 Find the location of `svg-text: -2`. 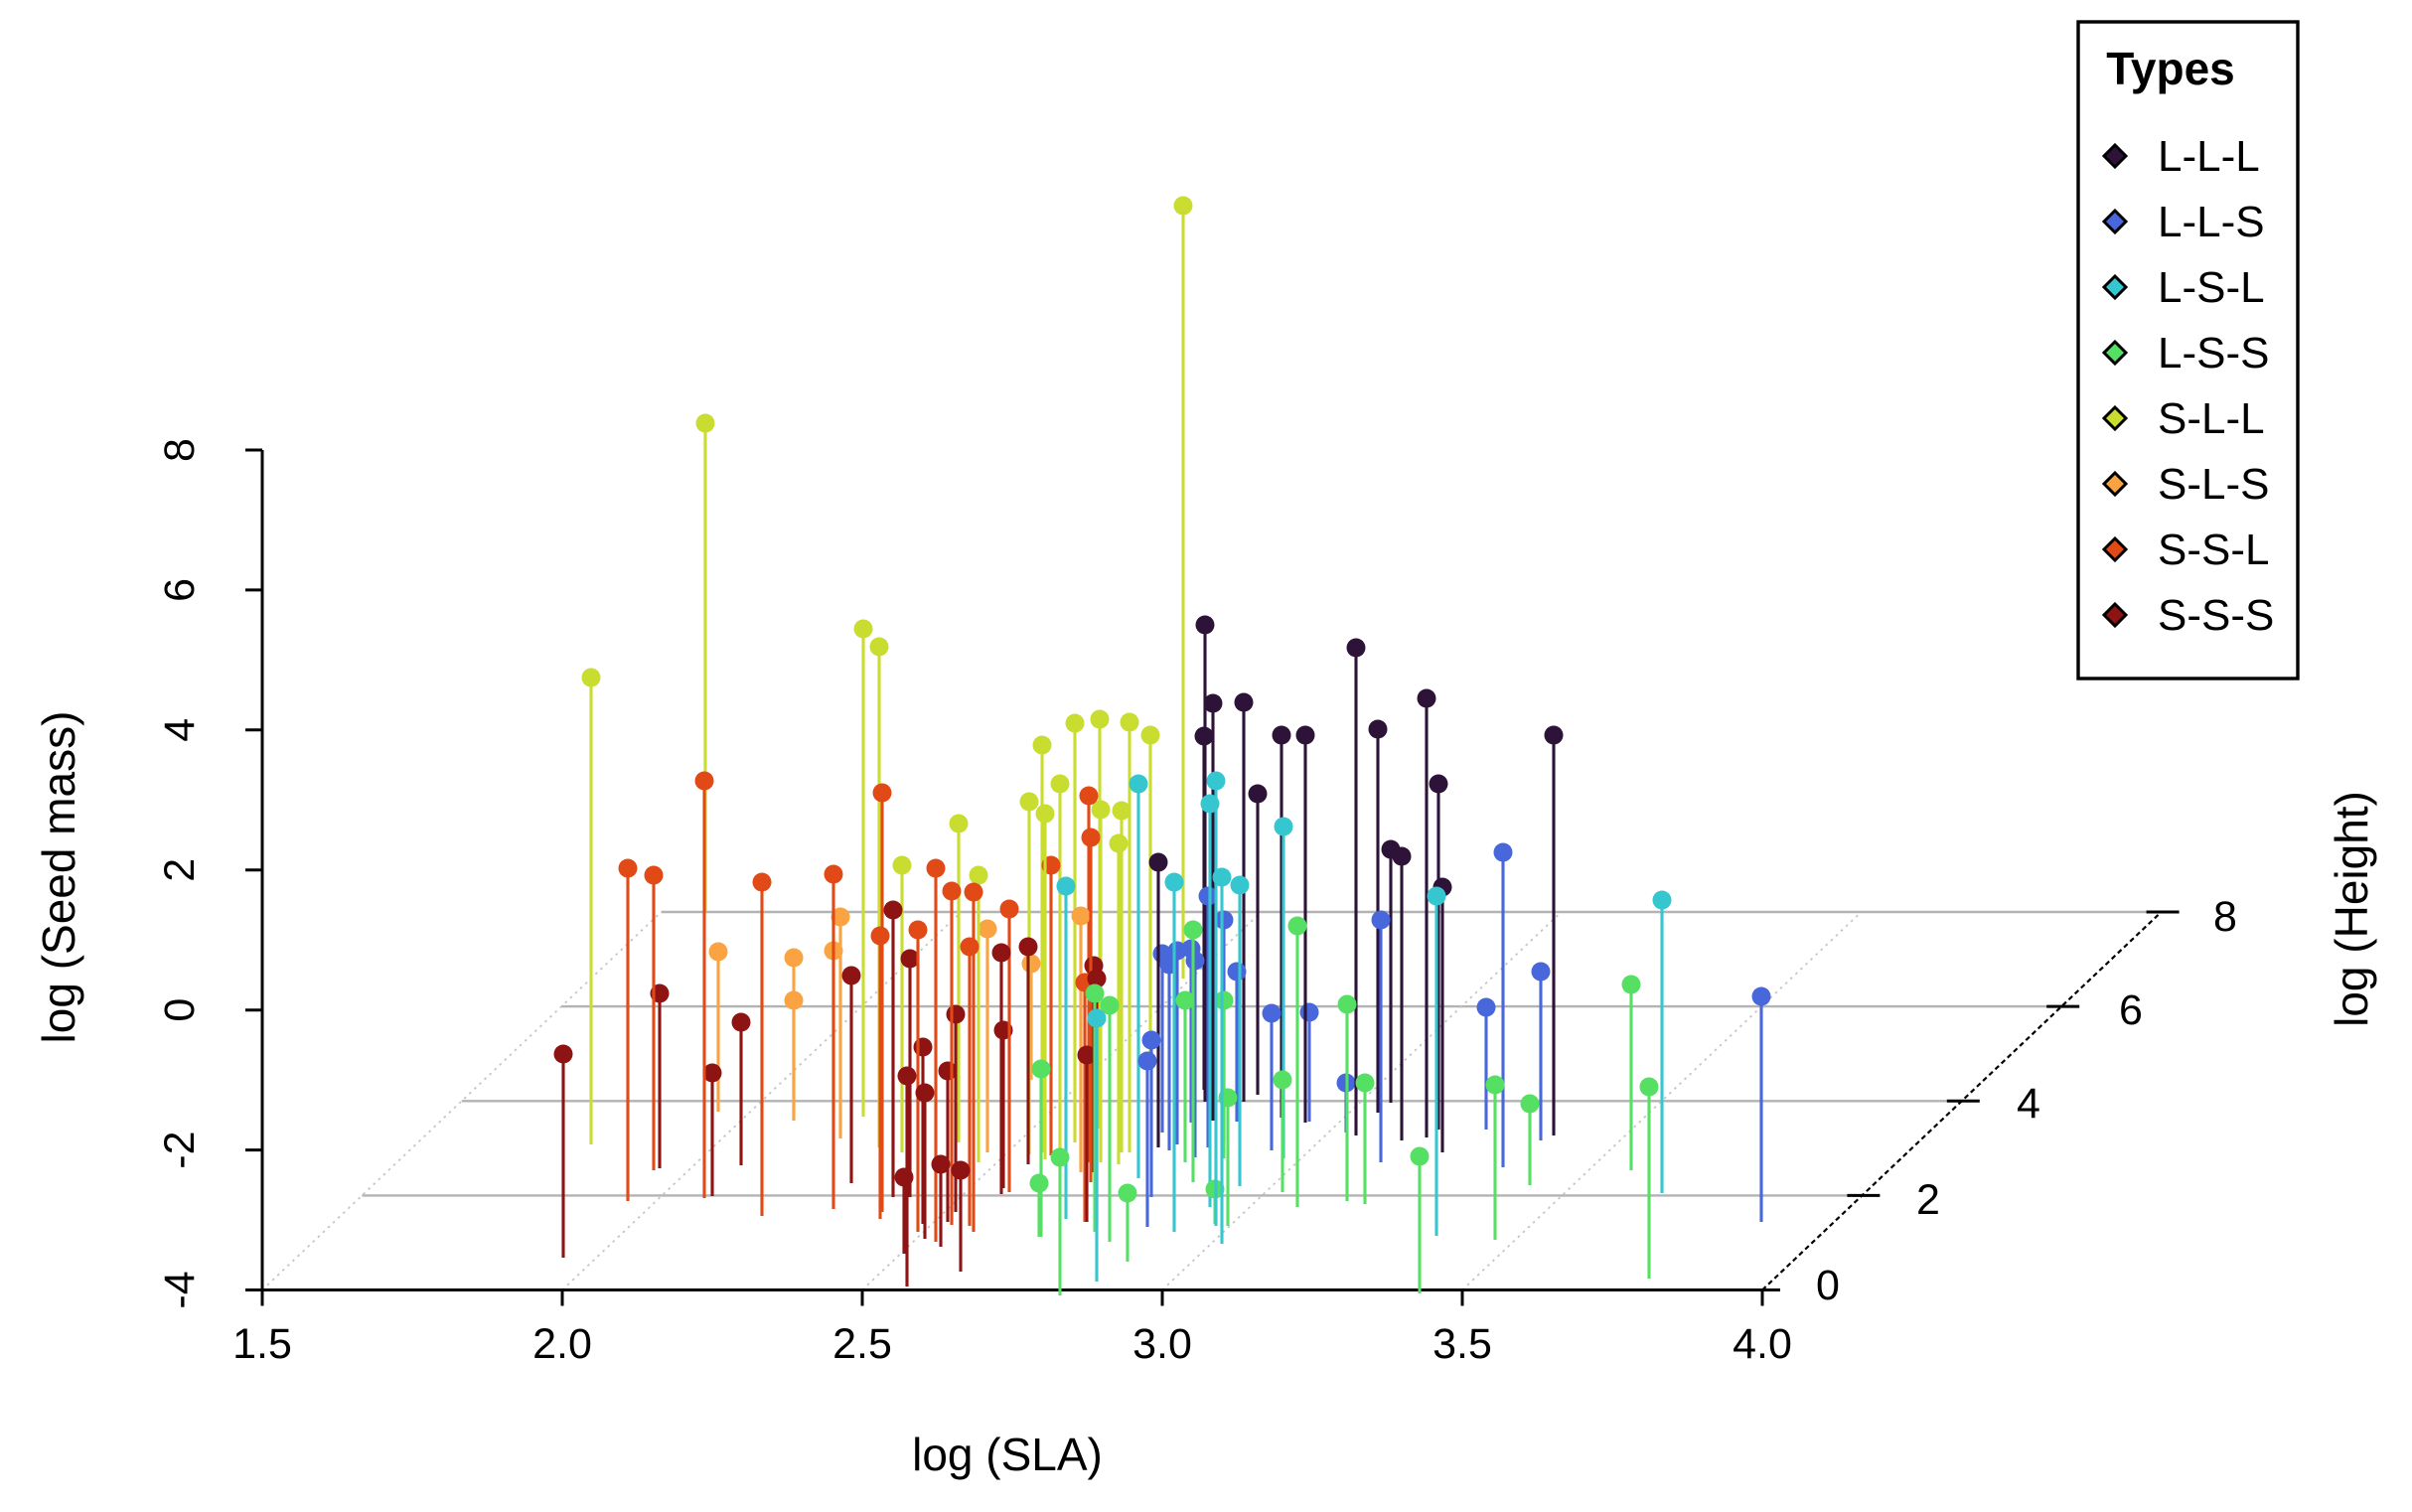

svg-text: -2 is located at coordinates (180, 1149).